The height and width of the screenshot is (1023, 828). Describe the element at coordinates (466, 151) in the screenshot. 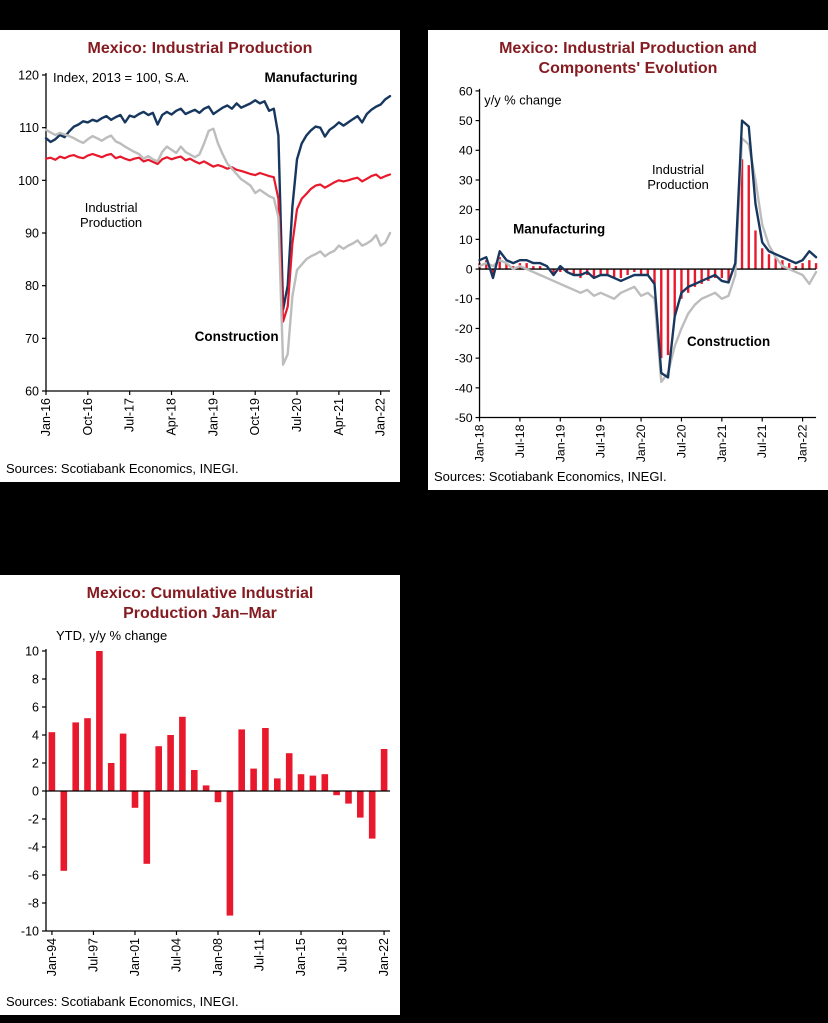

I see `svg-text: 40` at that location.